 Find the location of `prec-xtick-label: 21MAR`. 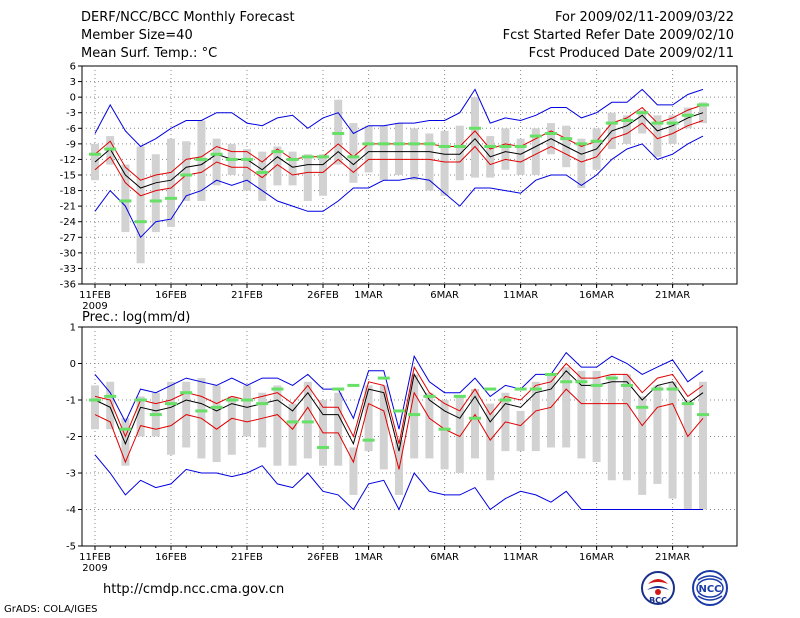

prec-xtick-label: 21MAR is located at coordinates (672, 557).